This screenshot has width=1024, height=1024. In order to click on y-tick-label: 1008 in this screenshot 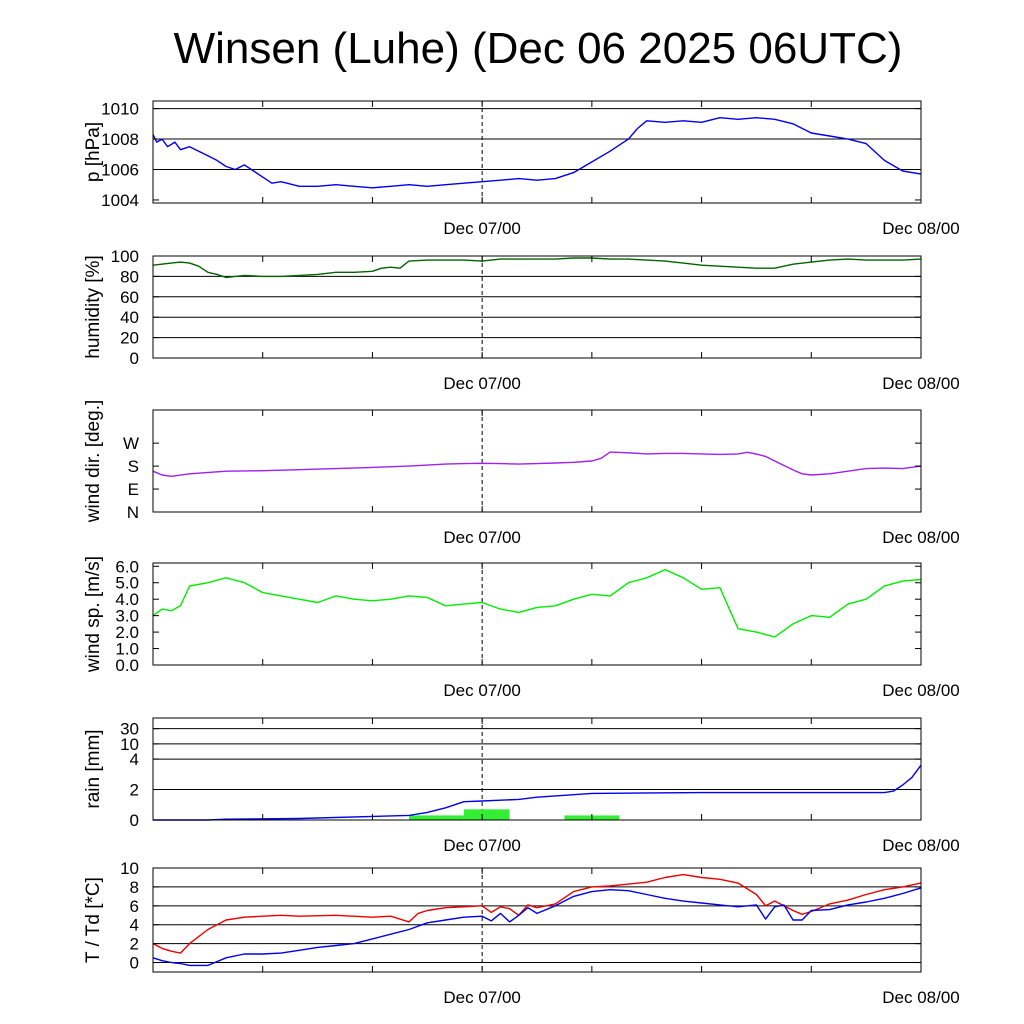, I will do `click(120, 139)`.